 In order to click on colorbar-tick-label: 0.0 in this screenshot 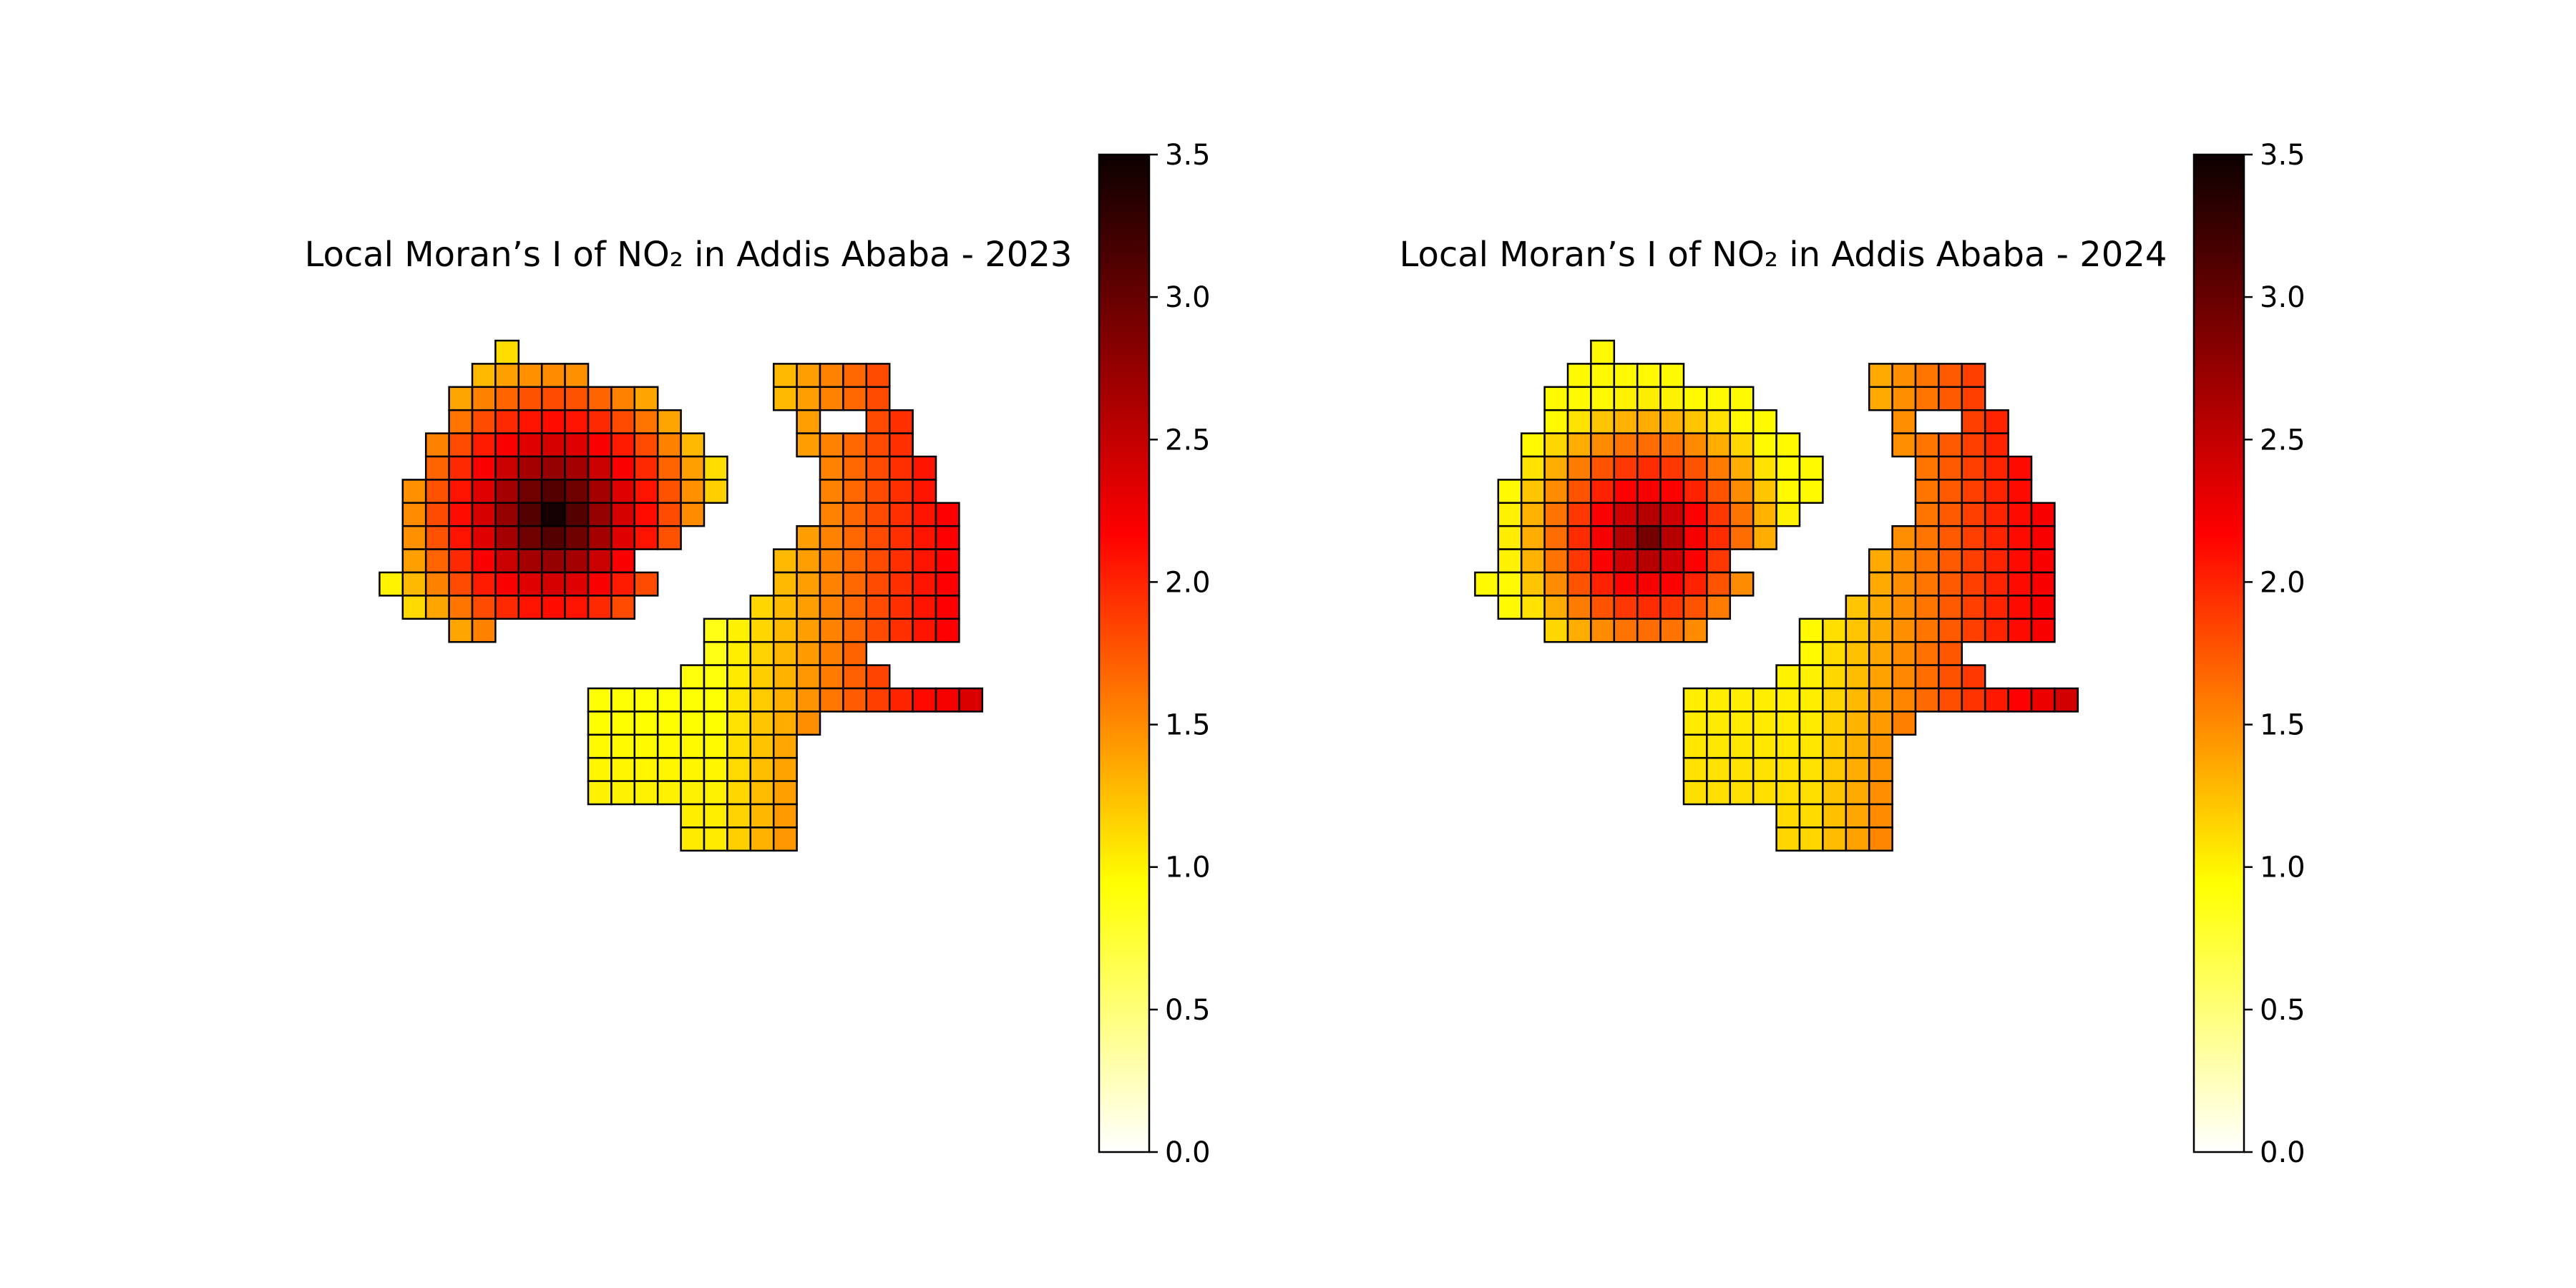, I will do `click(2283, 1152)`.